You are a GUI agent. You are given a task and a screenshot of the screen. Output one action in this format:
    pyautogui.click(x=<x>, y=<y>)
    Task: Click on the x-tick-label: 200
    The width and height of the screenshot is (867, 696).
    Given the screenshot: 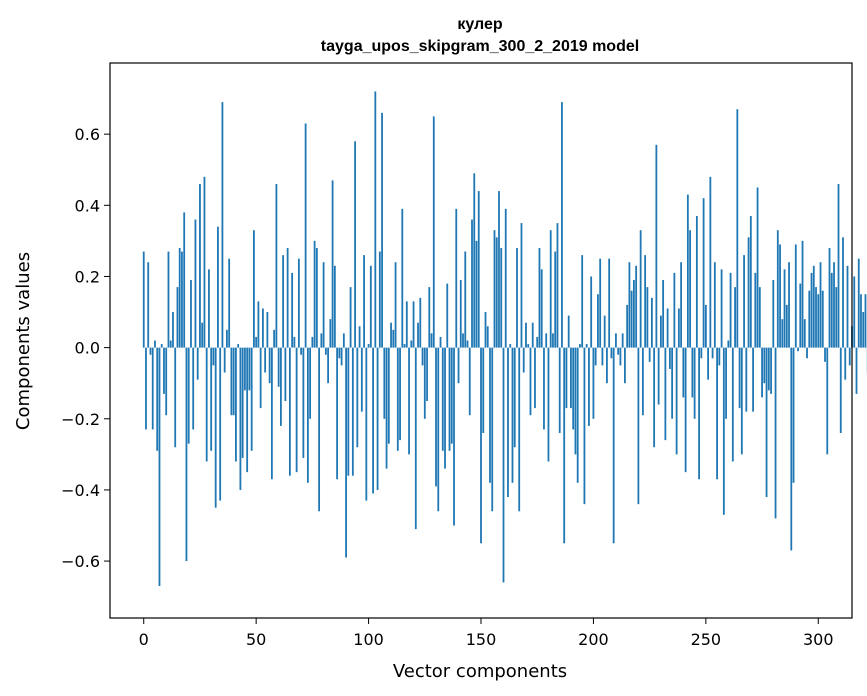 What is the action you would take?
    pyautogui.click(x=593, y=639)
    